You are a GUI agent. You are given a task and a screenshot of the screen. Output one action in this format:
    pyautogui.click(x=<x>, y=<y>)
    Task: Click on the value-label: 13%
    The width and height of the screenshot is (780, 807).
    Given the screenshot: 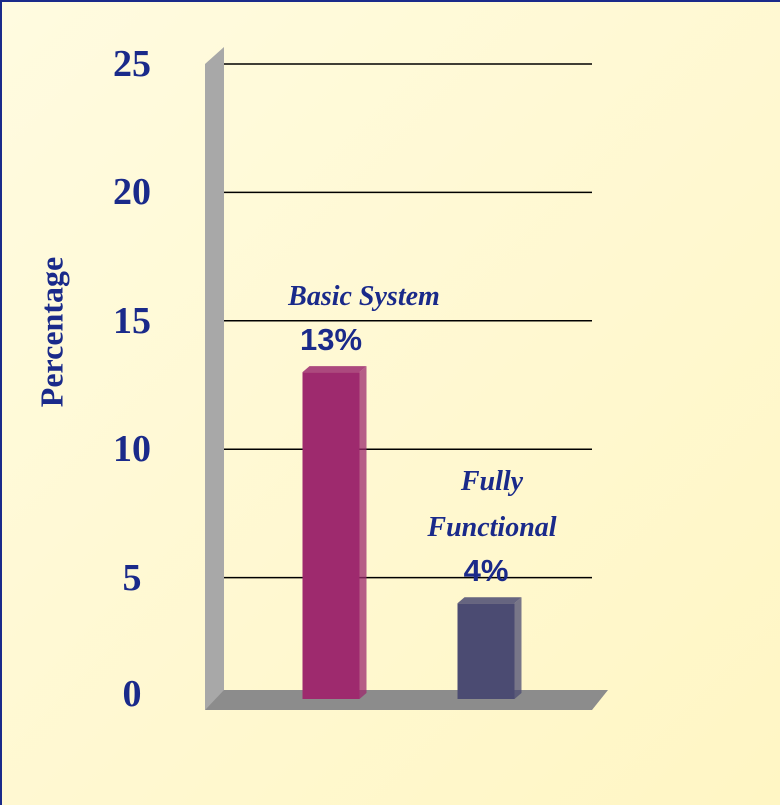 What is the action you would take?
    pyautogui.click(x=331, y=340)
    